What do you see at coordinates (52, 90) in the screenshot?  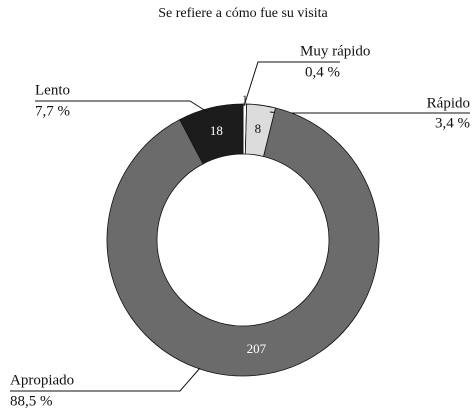 I see `category-label: Lento` at bounding box center [52, 90].